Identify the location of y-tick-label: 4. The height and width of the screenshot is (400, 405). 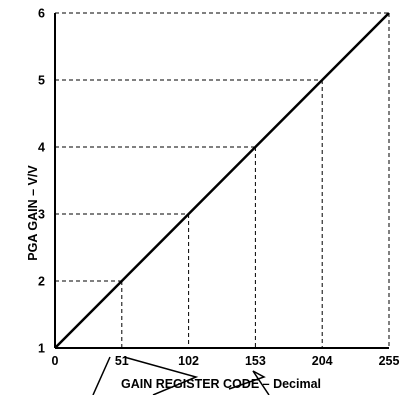
(41, 148).